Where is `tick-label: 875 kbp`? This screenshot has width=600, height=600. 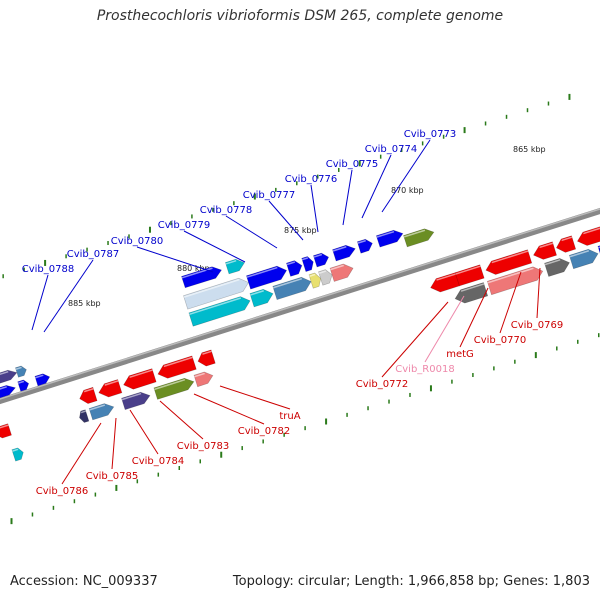 tick-label: 875 kbp is located at coordinates (300, 230).